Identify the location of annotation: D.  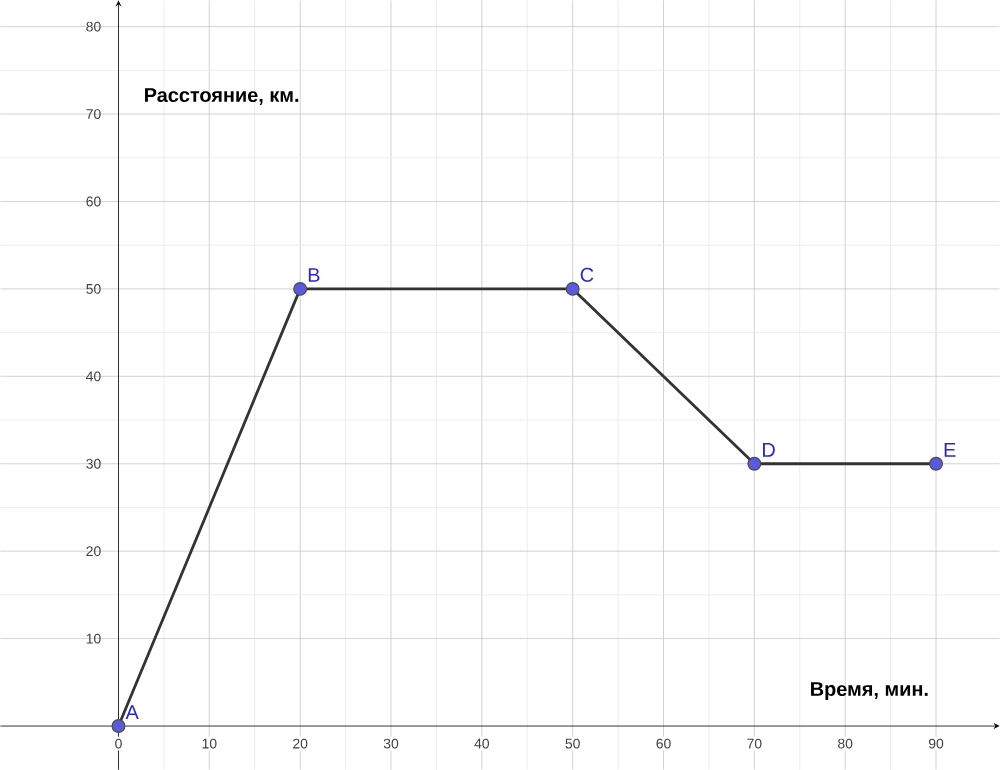
(769, 449).